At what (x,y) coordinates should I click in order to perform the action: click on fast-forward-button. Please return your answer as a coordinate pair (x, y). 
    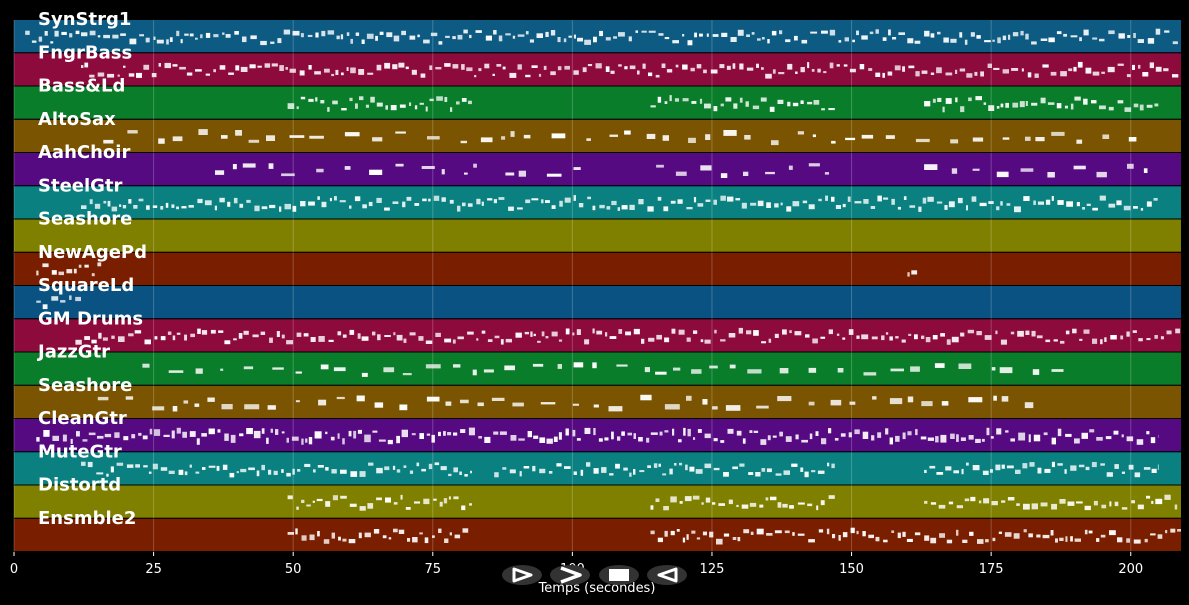
    Looking at the image, I should click on (570, 575).